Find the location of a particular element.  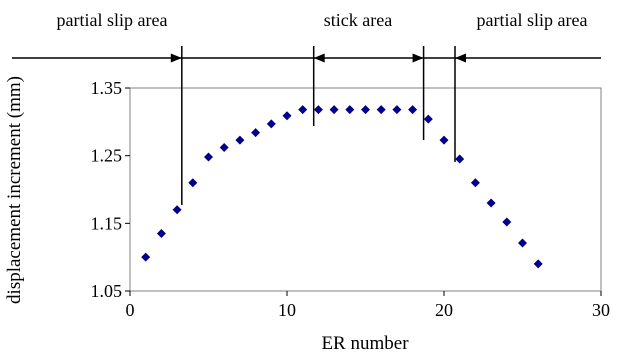

y-tick-label: 1.15 is located at coordinates (107, 223).